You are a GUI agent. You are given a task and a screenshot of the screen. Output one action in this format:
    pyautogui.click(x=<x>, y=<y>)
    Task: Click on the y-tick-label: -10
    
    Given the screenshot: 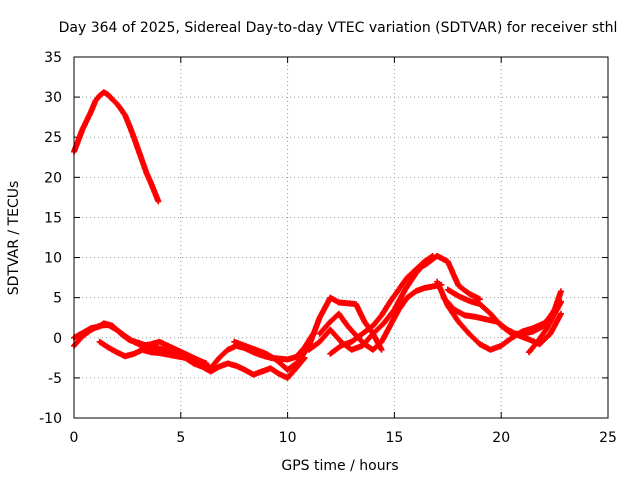 What is the action you would take?
    pyautogui.click(x=50, y=419)
    